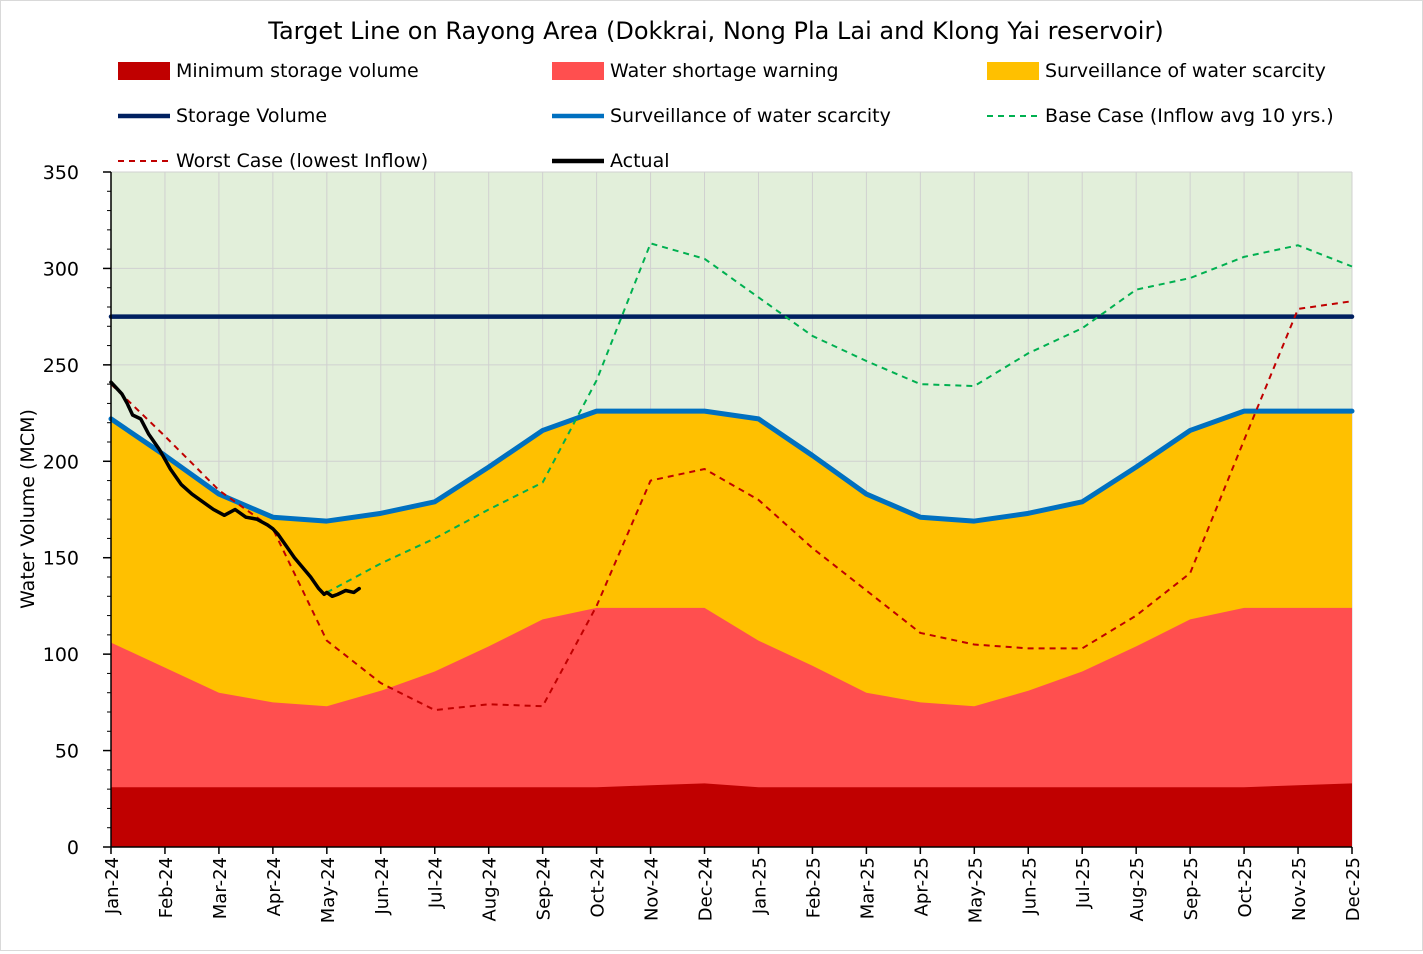 The width and height of the screenshot is (1423, 954). I want to click on x-tick-label-20: Sep-25, so click(1191, 888).